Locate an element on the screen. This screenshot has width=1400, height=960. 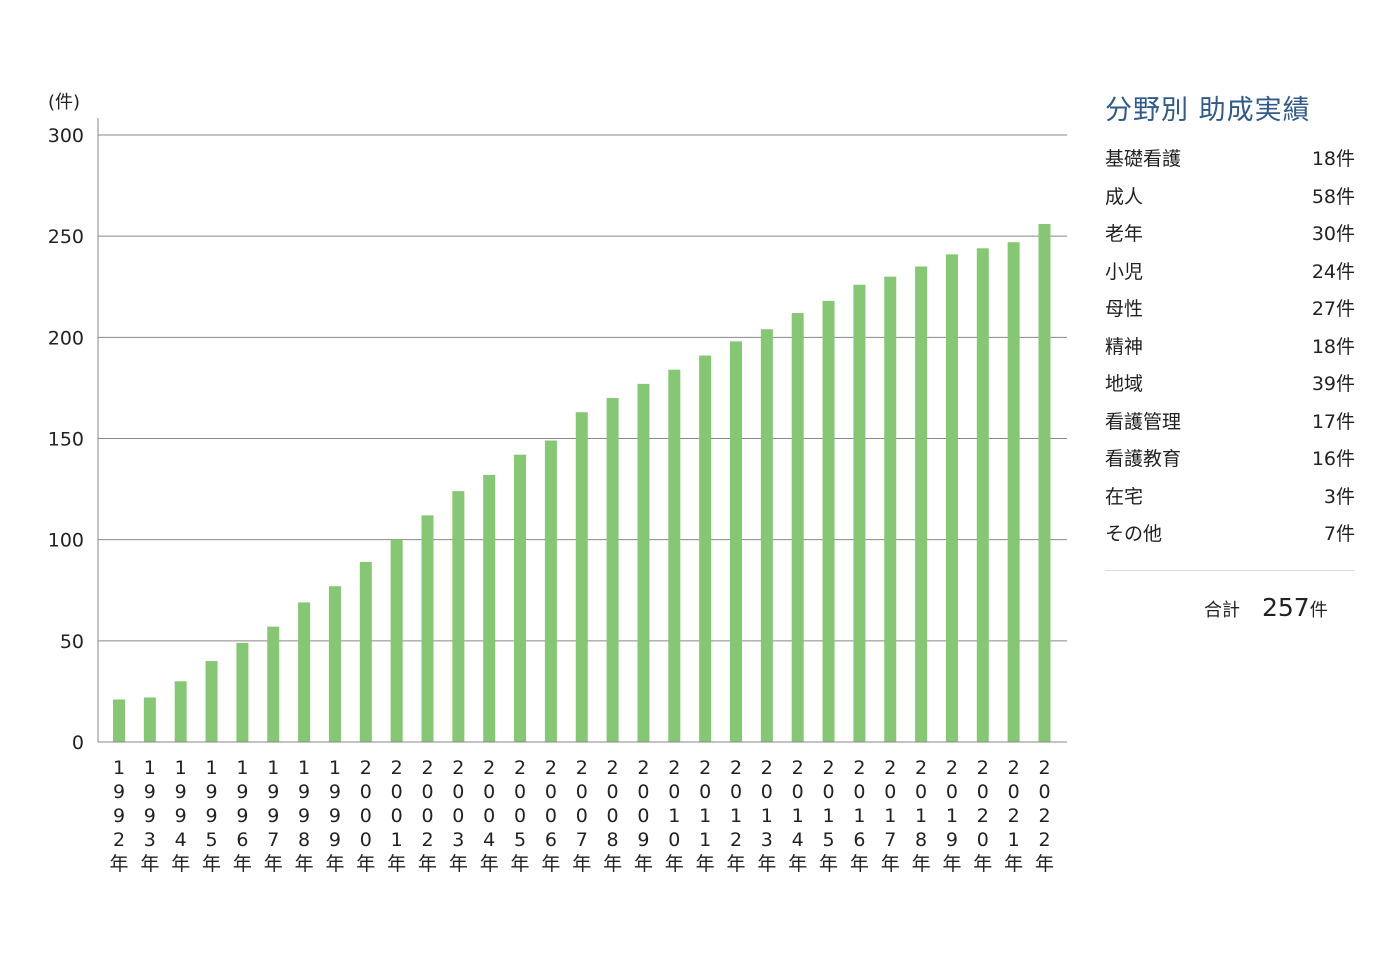
total-label: 合計 is located at coordinates (1222, 610).